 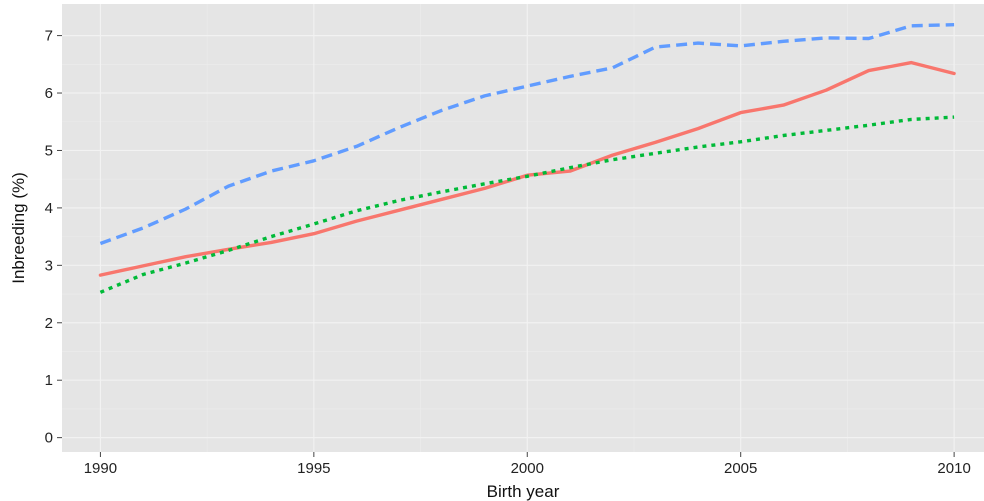 What do you see at coordinates (527, 468) in the screenshot?
I see `x-tick-label: 2000` at bounding box center [527, 468].